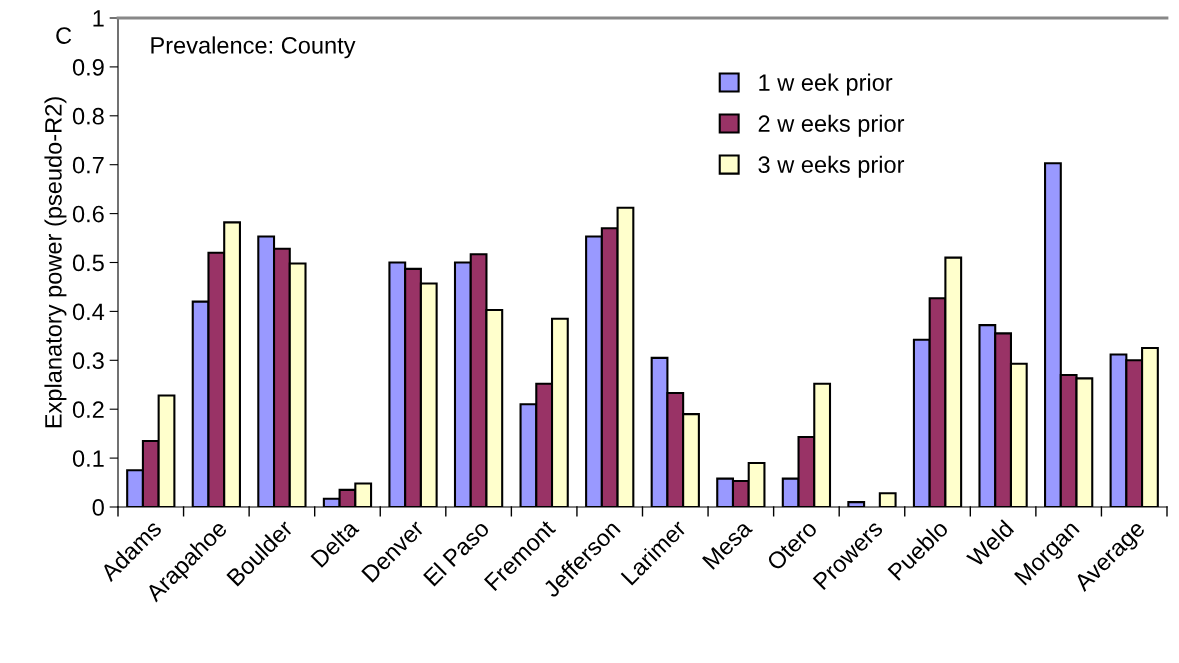 The image size is (1179, 663). I want to click on annotation: Prevalence: County, so click(253, 47).